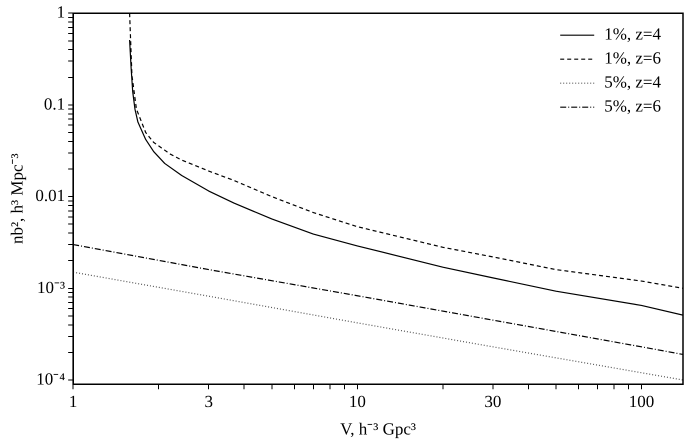 Image resolution: width=687 pixels, height=446 pixels. Describe the element at coordinates (55, 104) in the screenshot. I see `y-tick-label: 0.1` at that location.